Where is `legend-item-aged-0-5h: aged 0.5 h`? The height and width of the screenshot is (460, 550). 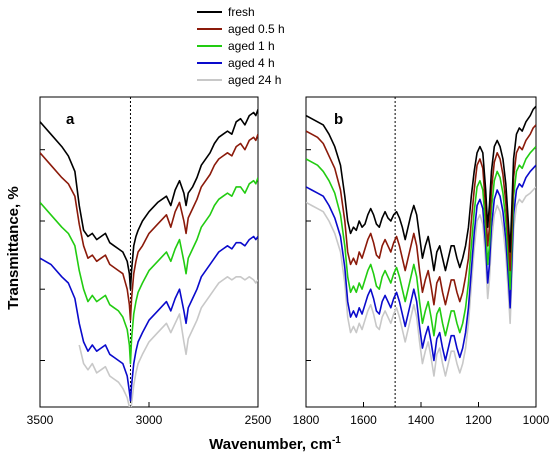 legend-item-aged-0-5h: aged 0.5 h is located at coordinates (241, 29).